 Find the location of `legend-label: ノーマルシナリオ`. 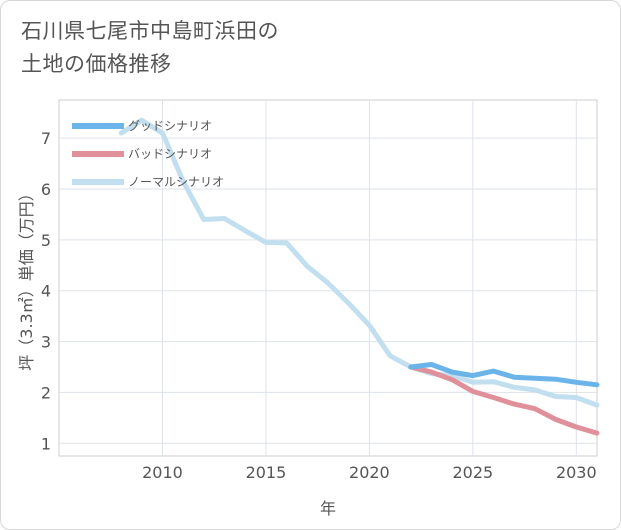

legend-label: ノーマルシナリオ is located at coordinates (176, 182).